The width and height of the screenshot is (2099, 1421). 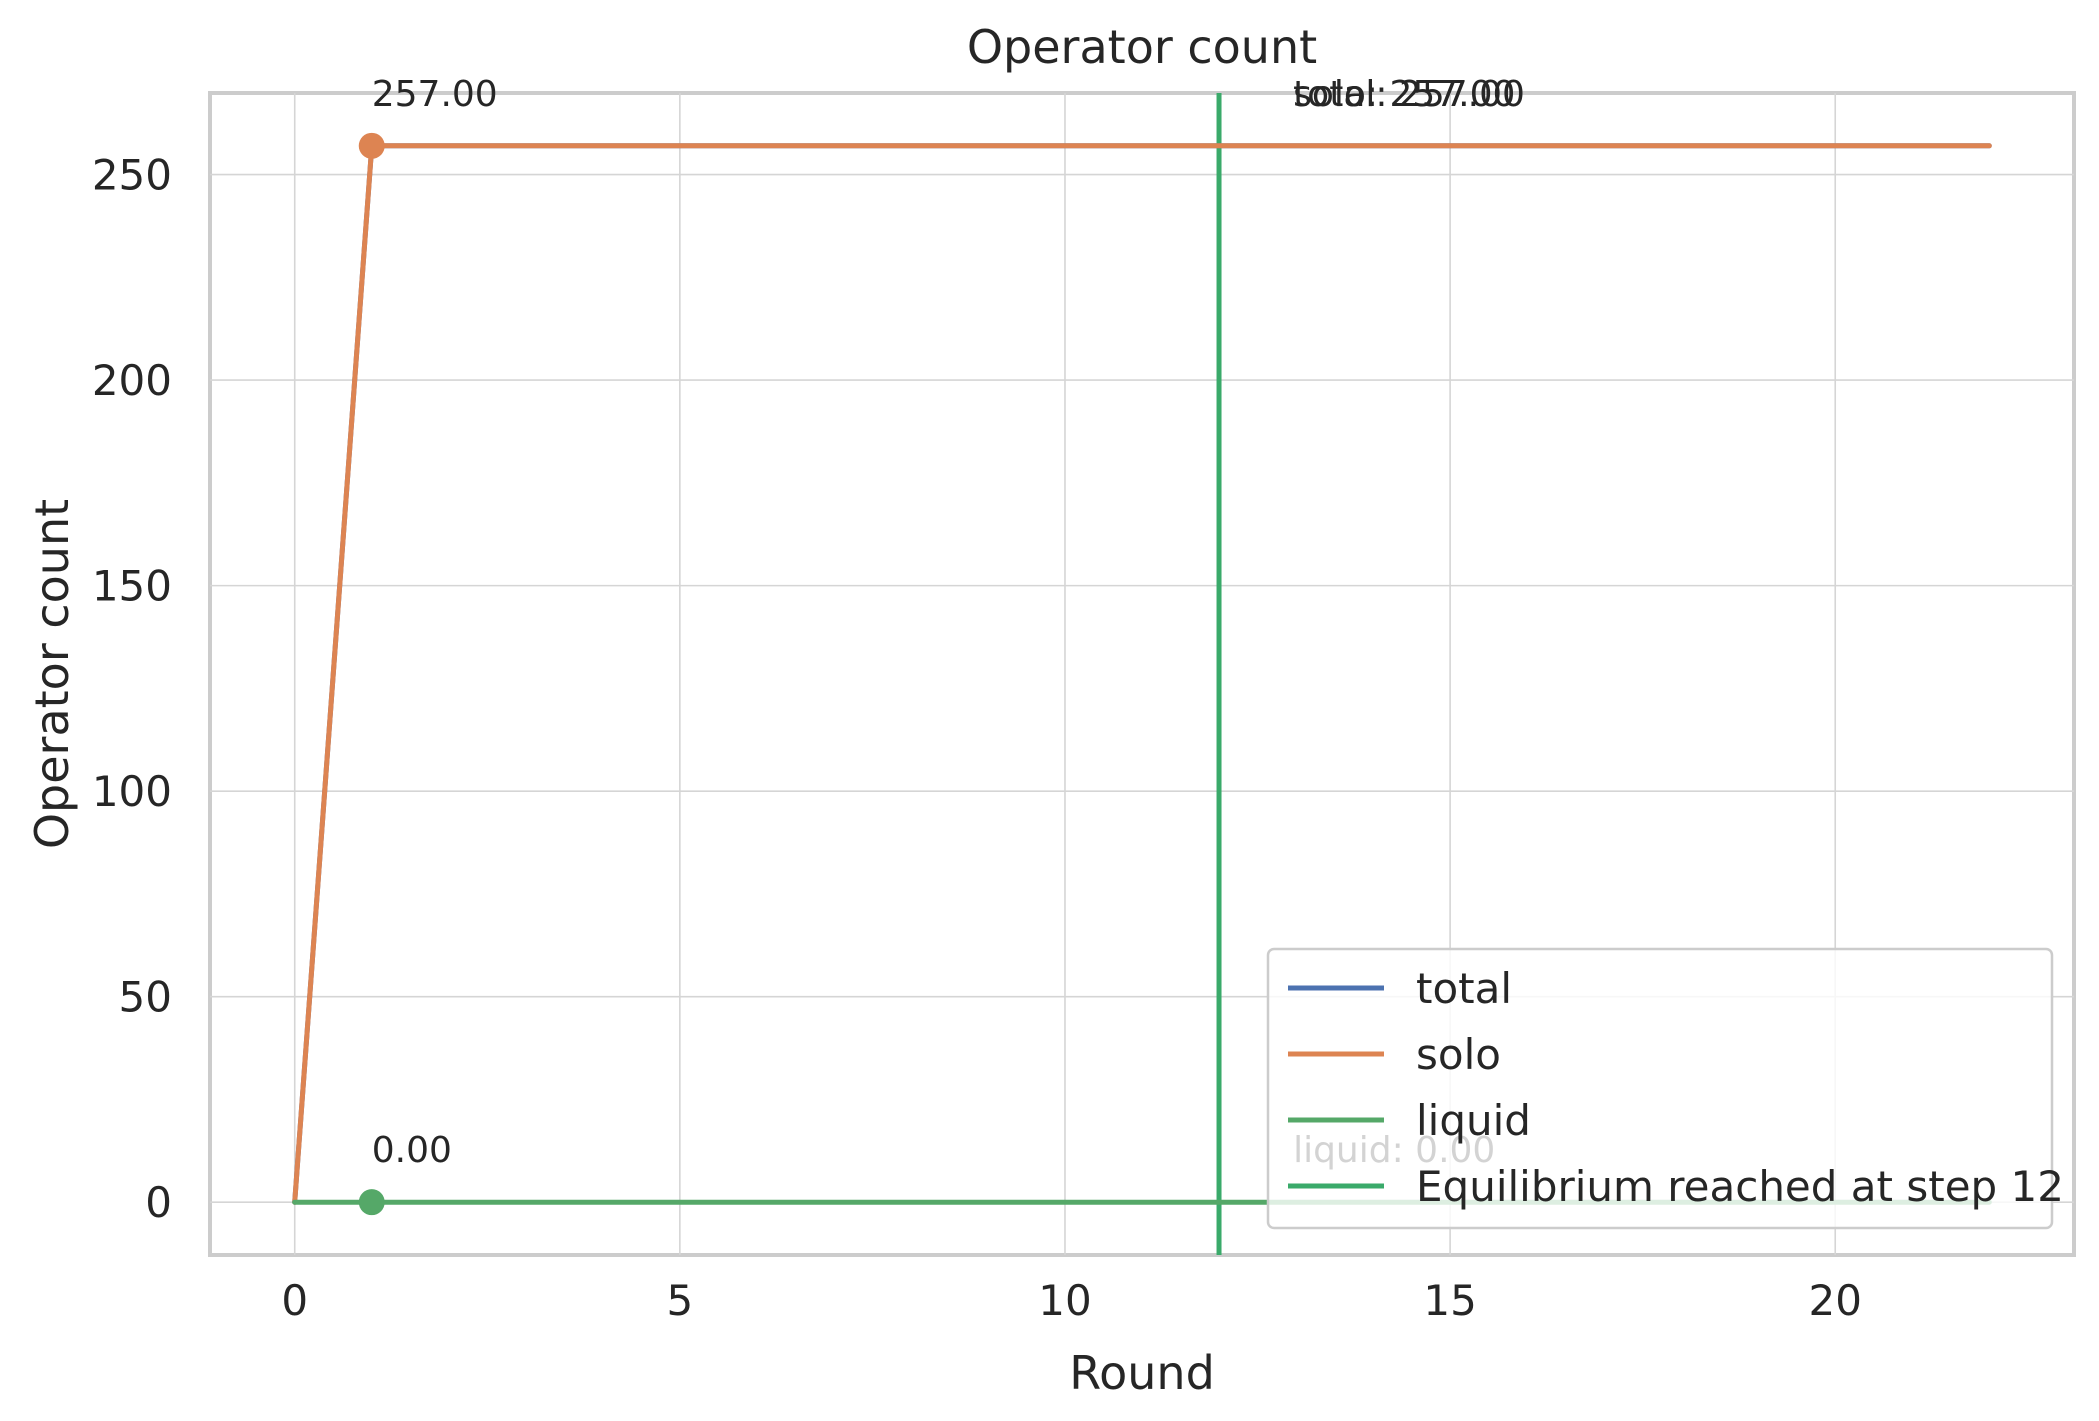 I want to click on end-value-label: total: 257.00, so click(x=1409, y=94).